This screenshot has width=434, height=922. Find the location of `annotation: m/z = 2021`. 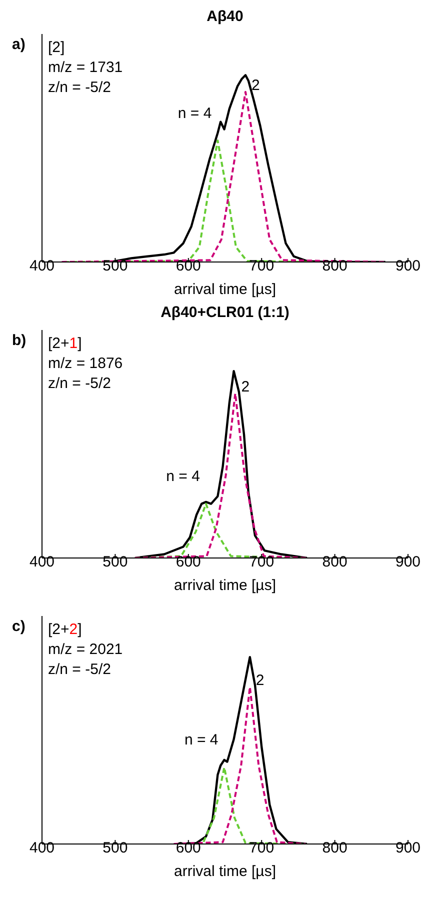

annotation: m/z = 2021 is located at coordinates (85, 650).